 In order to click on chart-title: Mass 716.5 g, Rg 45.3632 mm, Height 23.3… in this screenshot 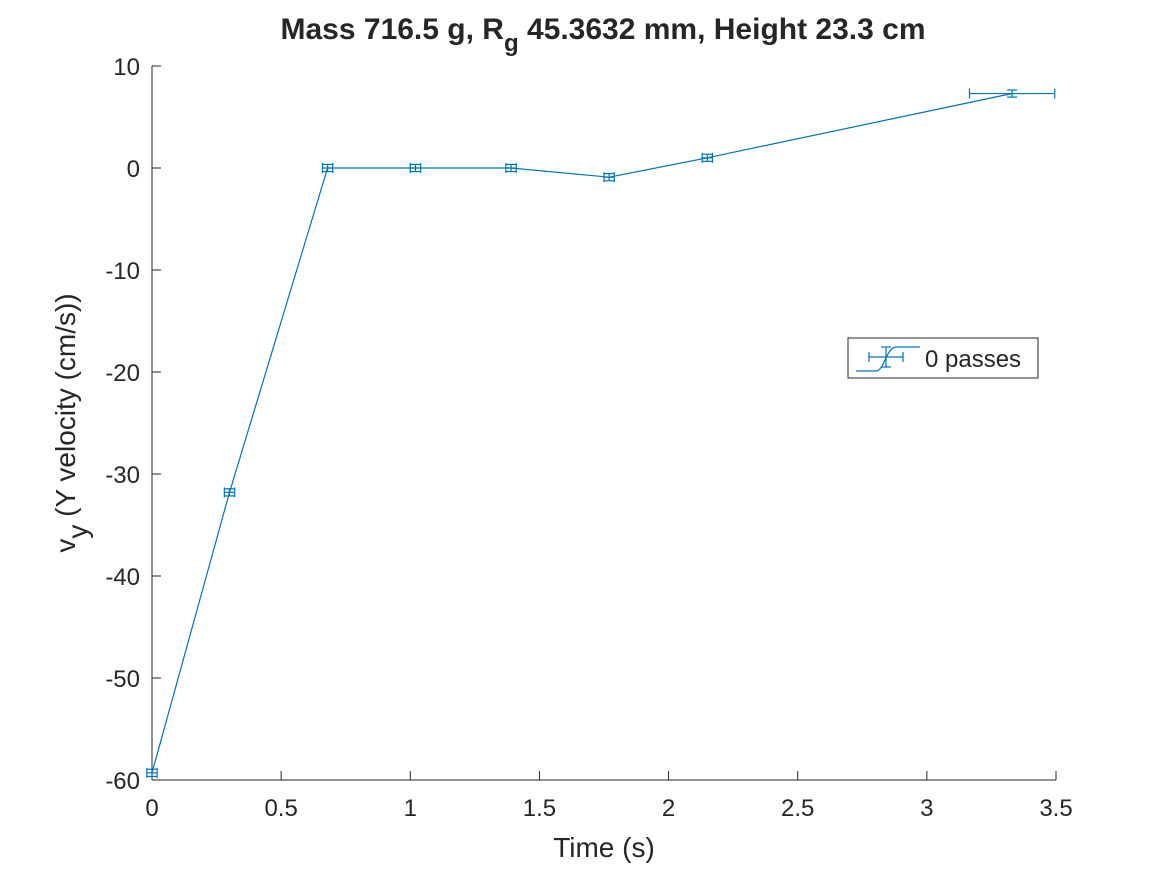, I will do `click(603, 35)`.